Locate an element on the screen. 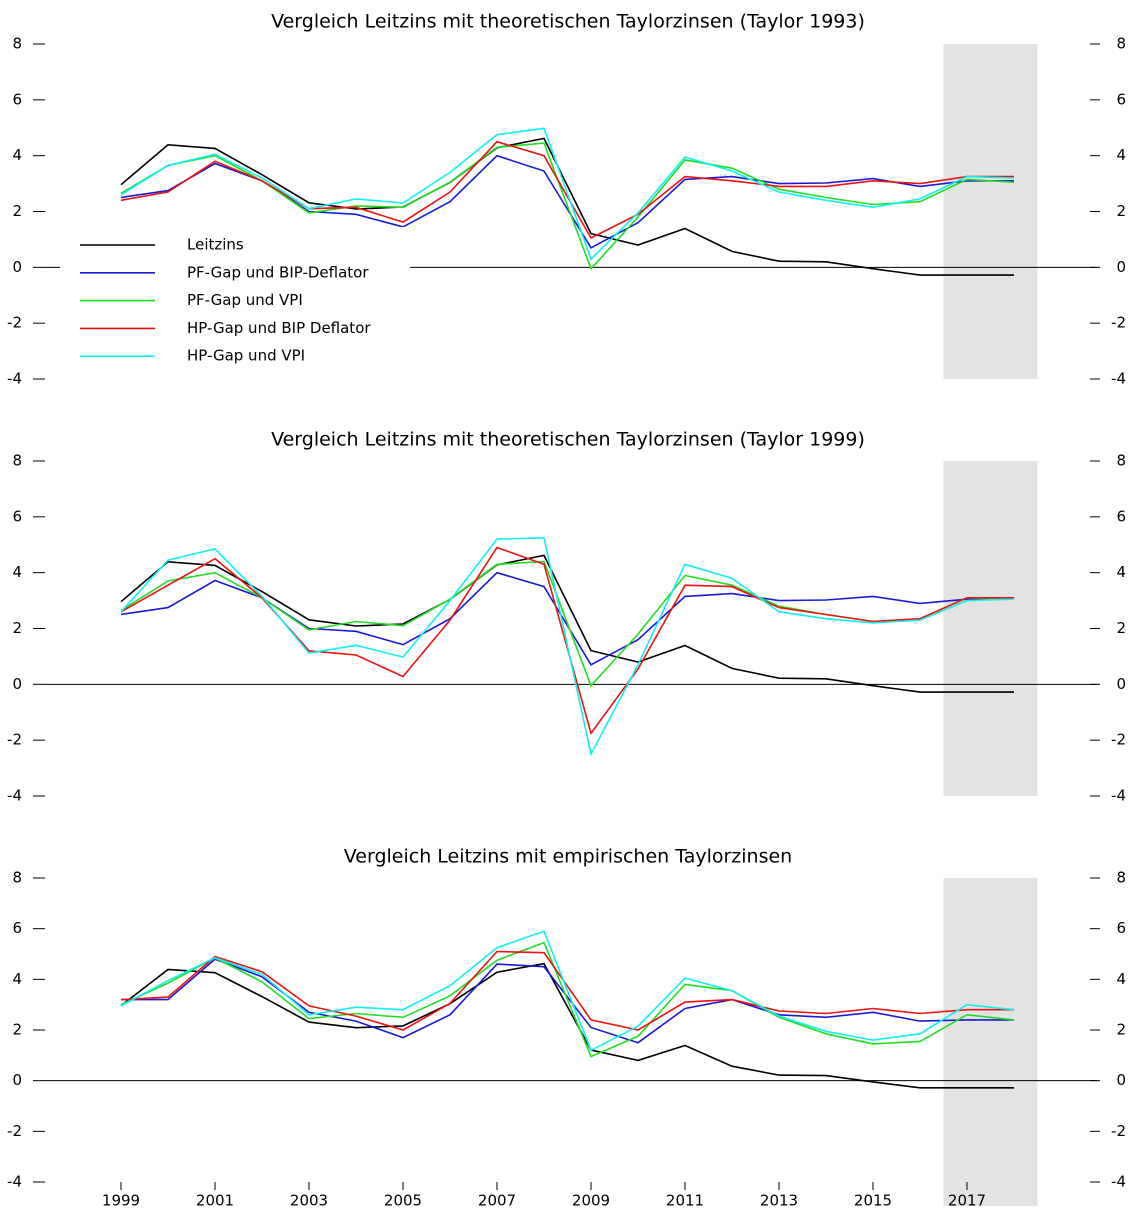 This screenshot has width=1136, height=1214. x-tick-label: 2007 is located at coordinates (497, 1201).